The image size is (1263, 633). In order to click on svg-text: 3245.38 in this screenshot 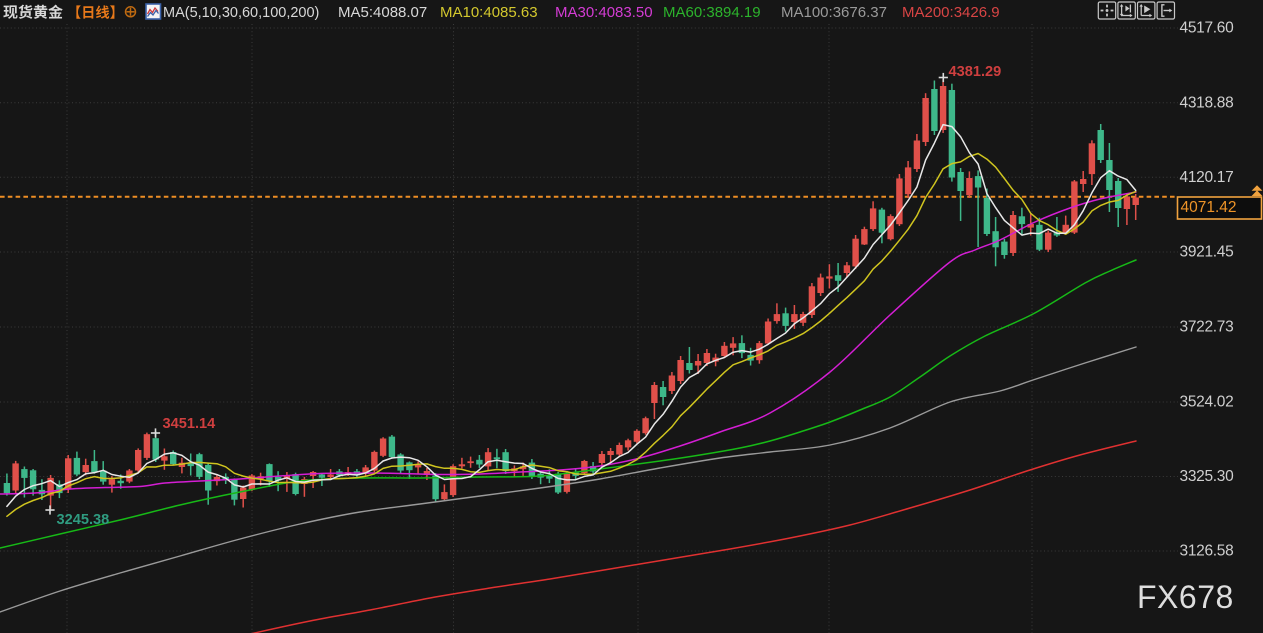, I will do `click(83, 520)`.